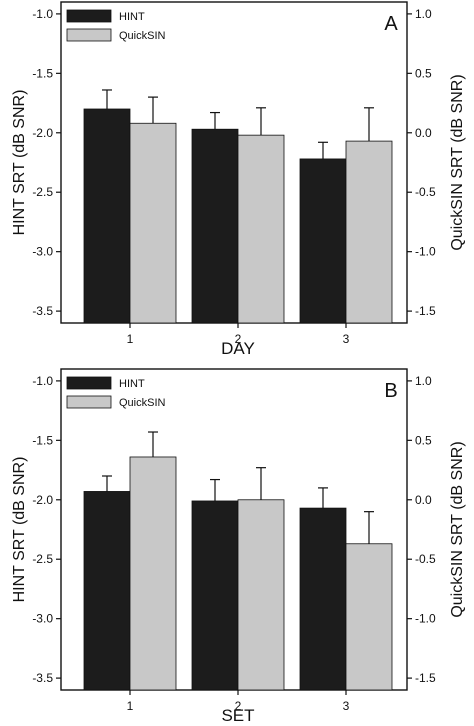 The height and width of the screenshot is (726, 474). Describe the element at coordinates (390, 391) in the screenshot. I see `panel-letter: B` at that location.